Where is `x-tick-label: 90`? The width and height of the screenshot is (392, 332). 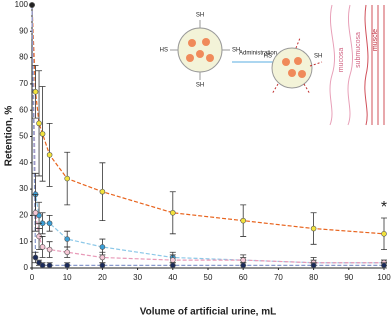 x-tick-label: 90 is located at coordinates (348, 277).